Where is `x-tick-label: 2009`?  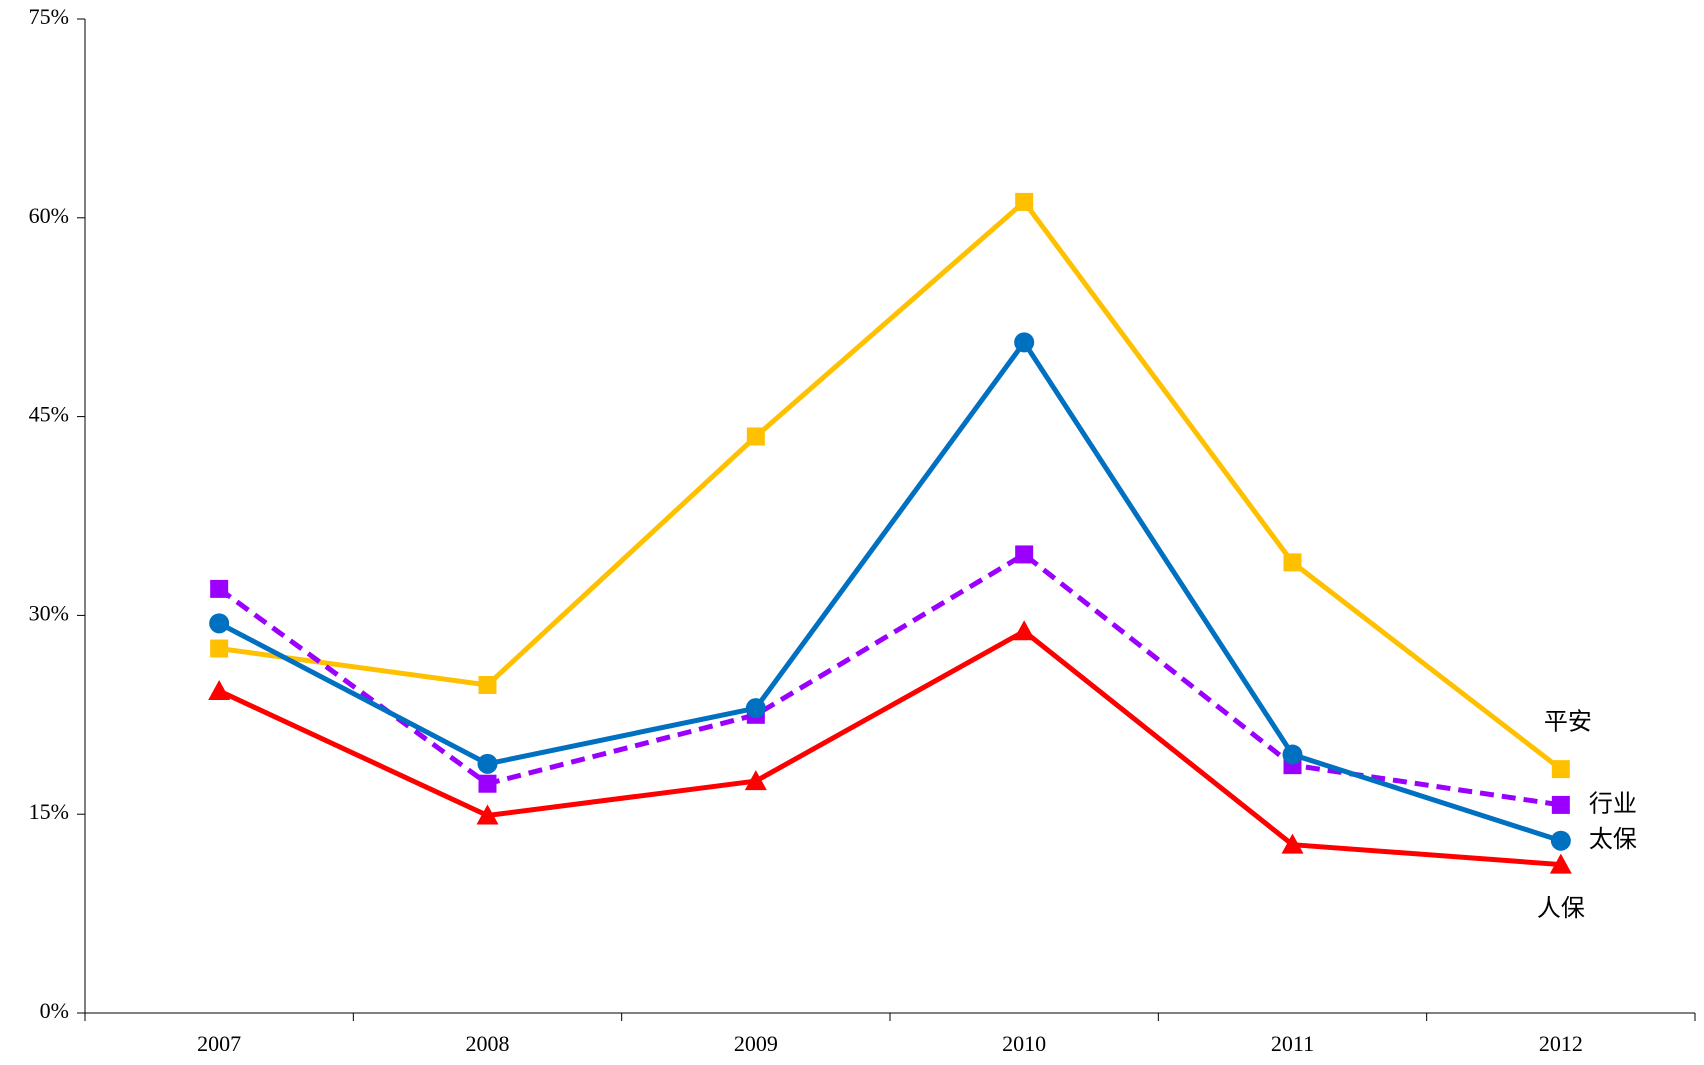
x-tick-label: 2009 is located at coordinates (756, 1043).